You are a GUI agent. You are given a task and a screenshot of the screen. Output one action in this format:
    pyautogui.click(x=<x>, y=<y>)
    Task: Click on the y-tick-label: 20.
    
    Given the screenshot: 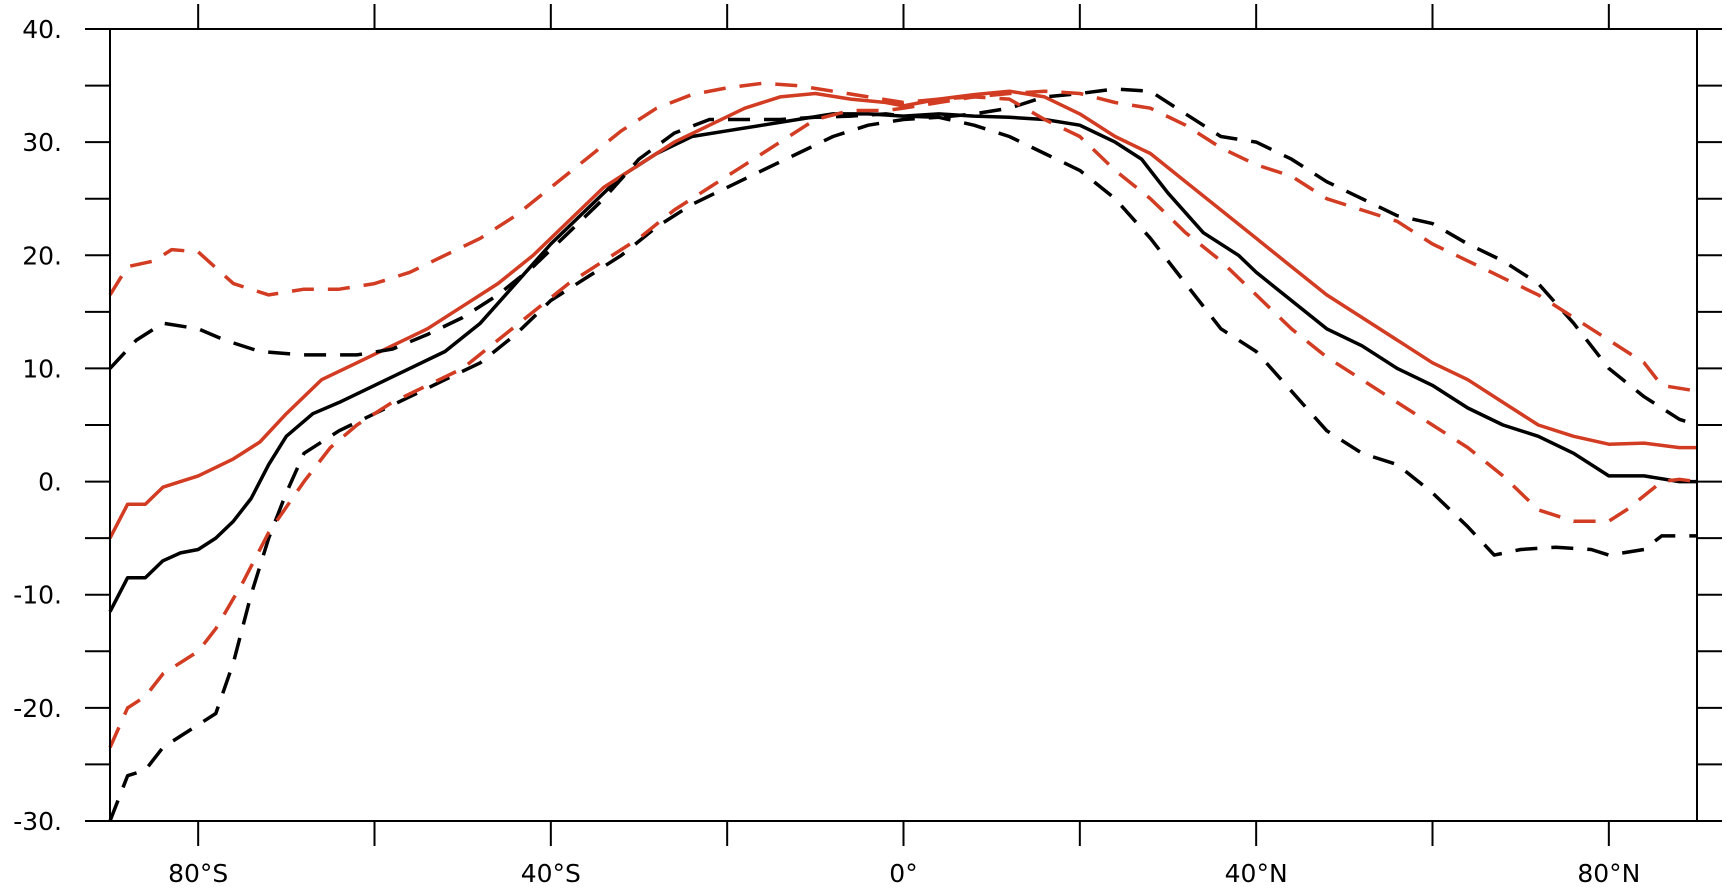 What is the action you would take?
    pyautogui.click(x=42, y=255)
    